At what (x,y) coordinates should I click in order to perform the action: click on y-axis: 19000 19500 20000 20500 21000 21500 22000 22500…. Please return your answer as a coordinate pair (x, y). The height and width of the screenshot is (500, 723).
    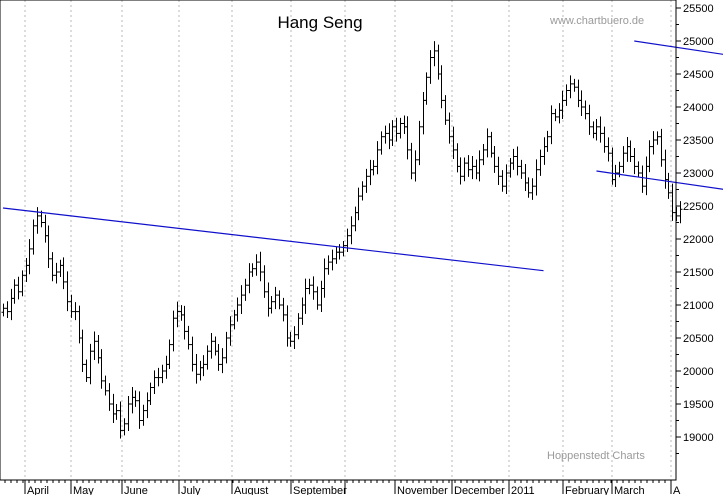
    Looking at the image, I should click on (695, 228).